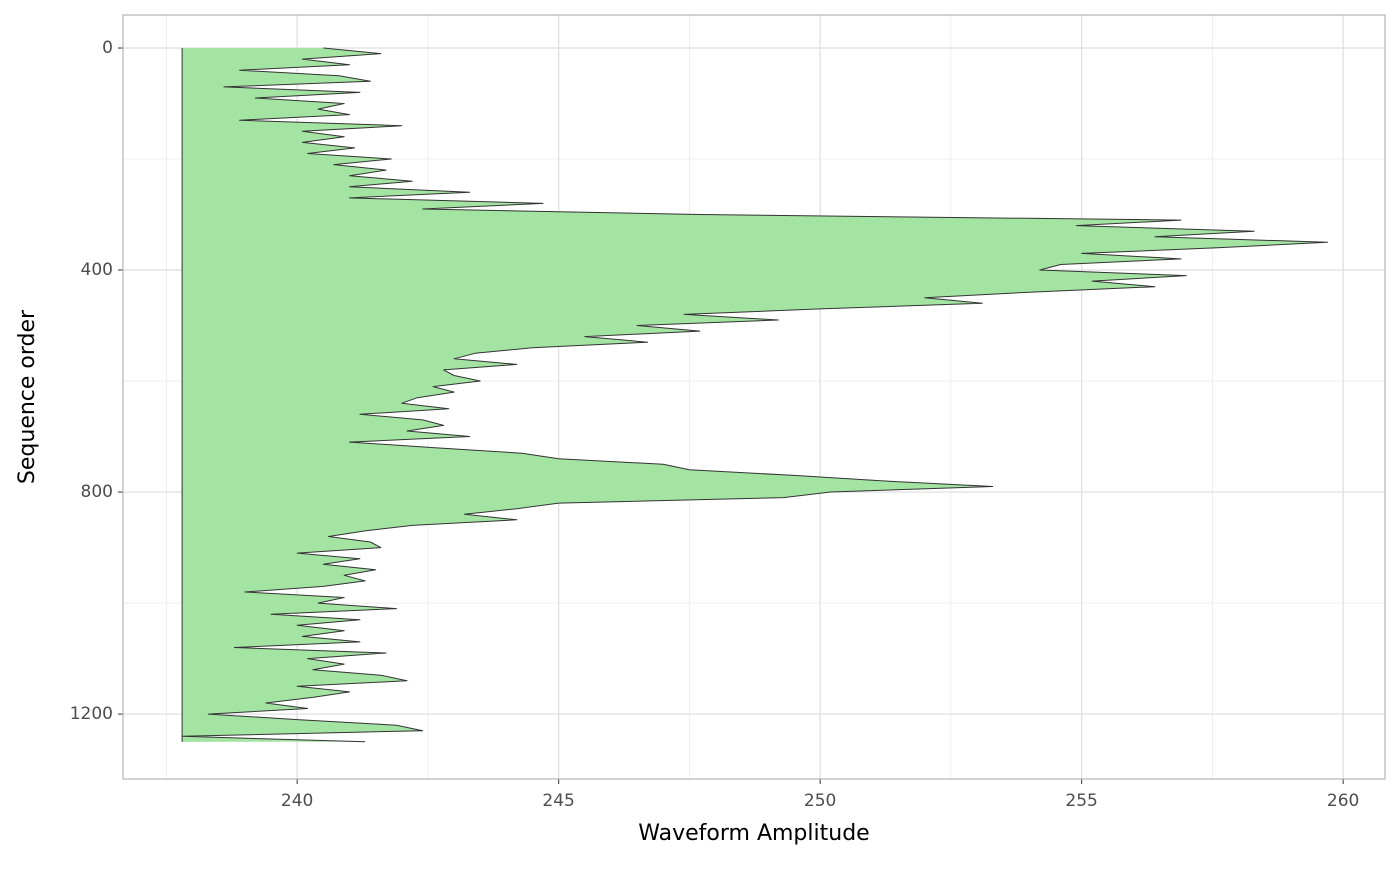 Image resolution: width=1400 pixels, height=869 pixels. I want to click on x-tick-label: 255, so click(1081, 801).